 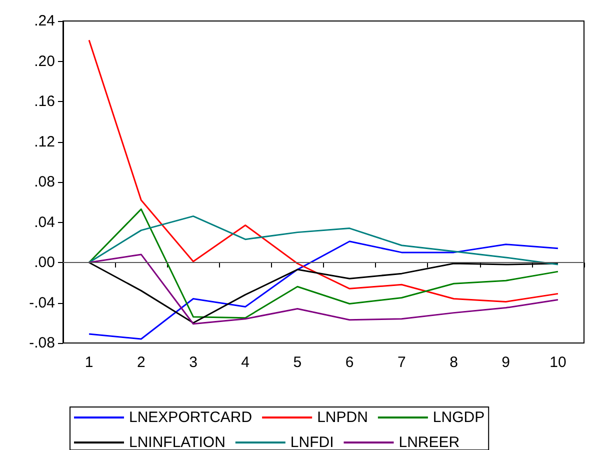 What do you see at coordinates (401, 362) in the screenshot?
I see `x-tick-label: 7` at bounding box center [401, 362].